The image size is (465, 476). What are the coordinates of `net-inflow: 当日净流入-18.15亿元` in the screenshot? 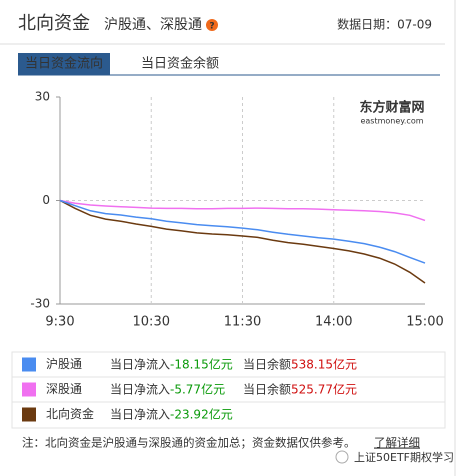 It's located at (171, 363).